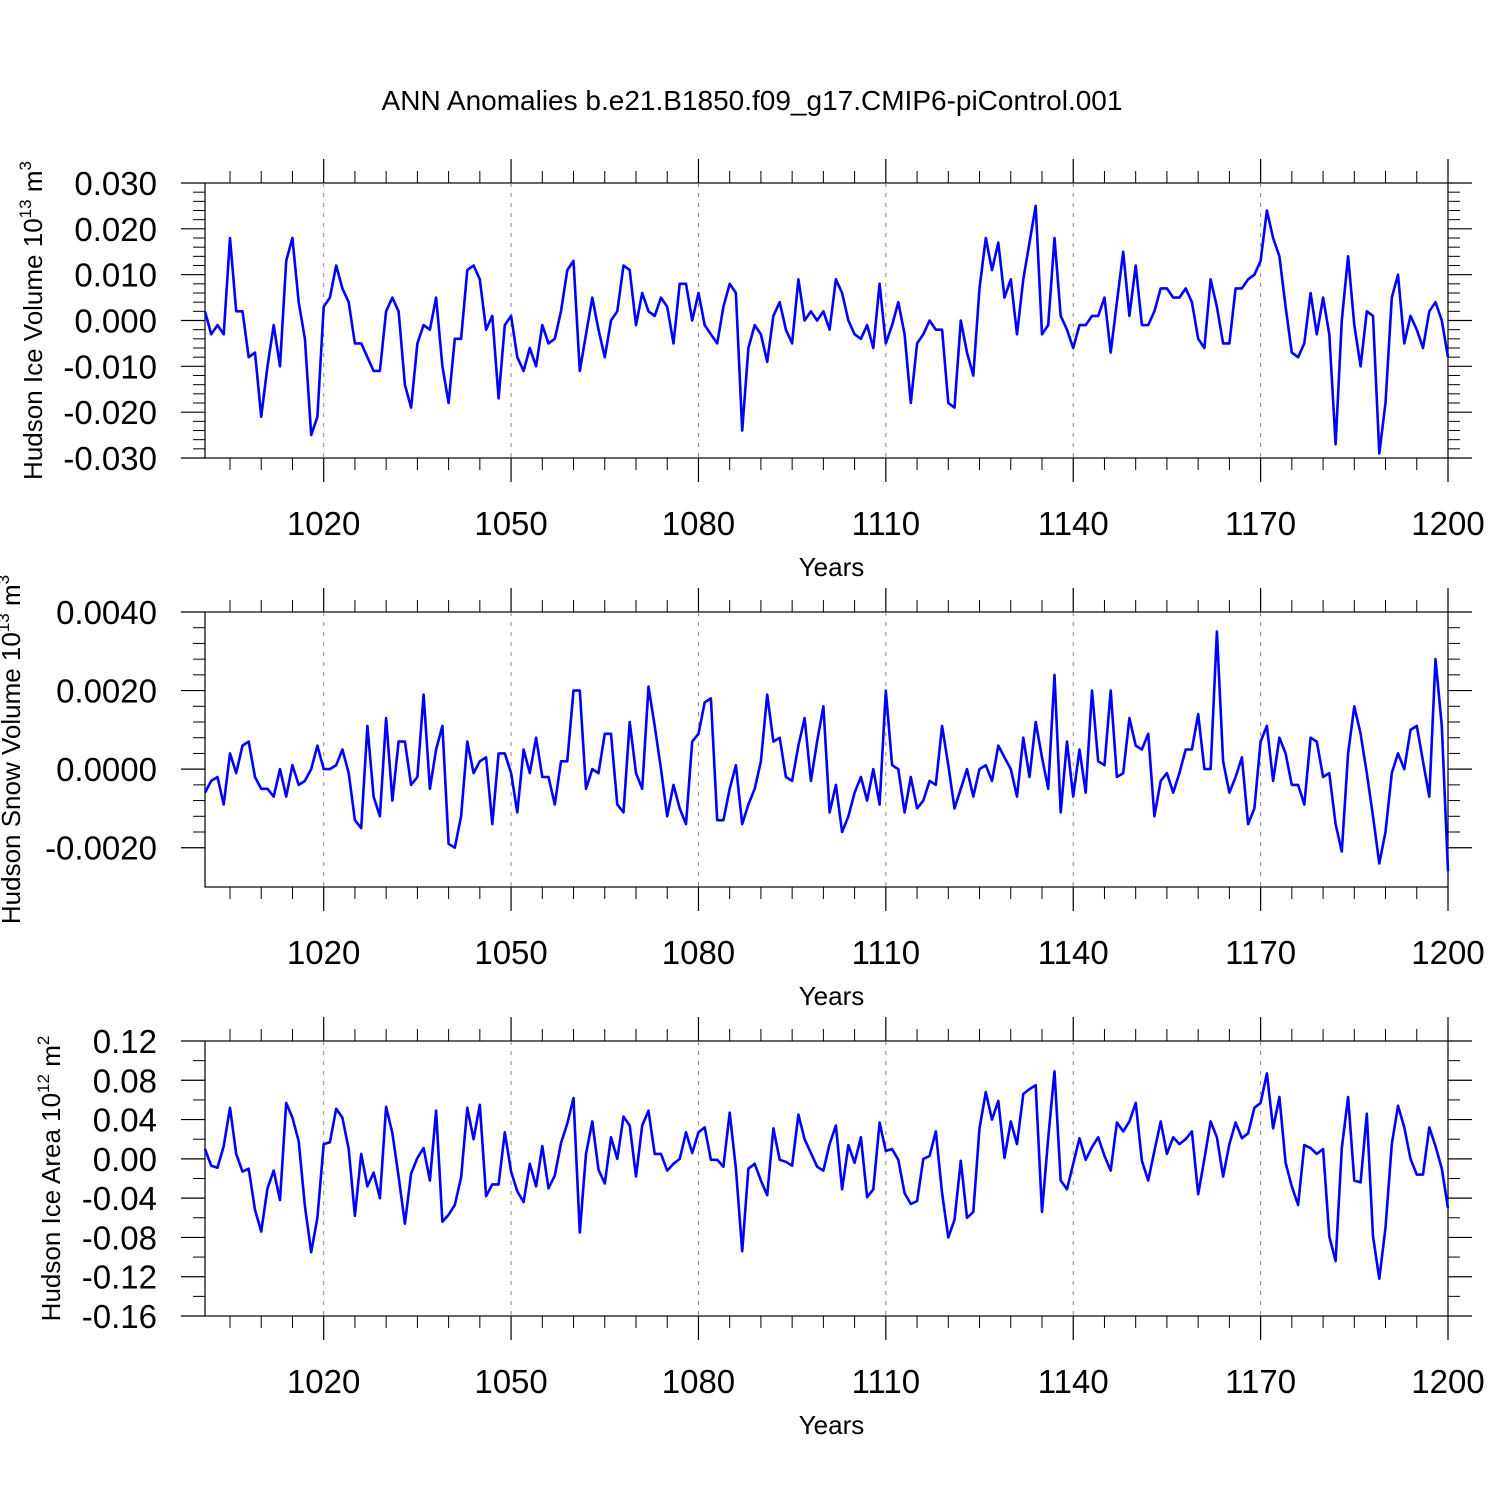 This screenshot has width=1500, height=1500. Describe the element at coordinates (119, 1316) in the screenshot. I see `y-tick-label: -0.16` at that location.